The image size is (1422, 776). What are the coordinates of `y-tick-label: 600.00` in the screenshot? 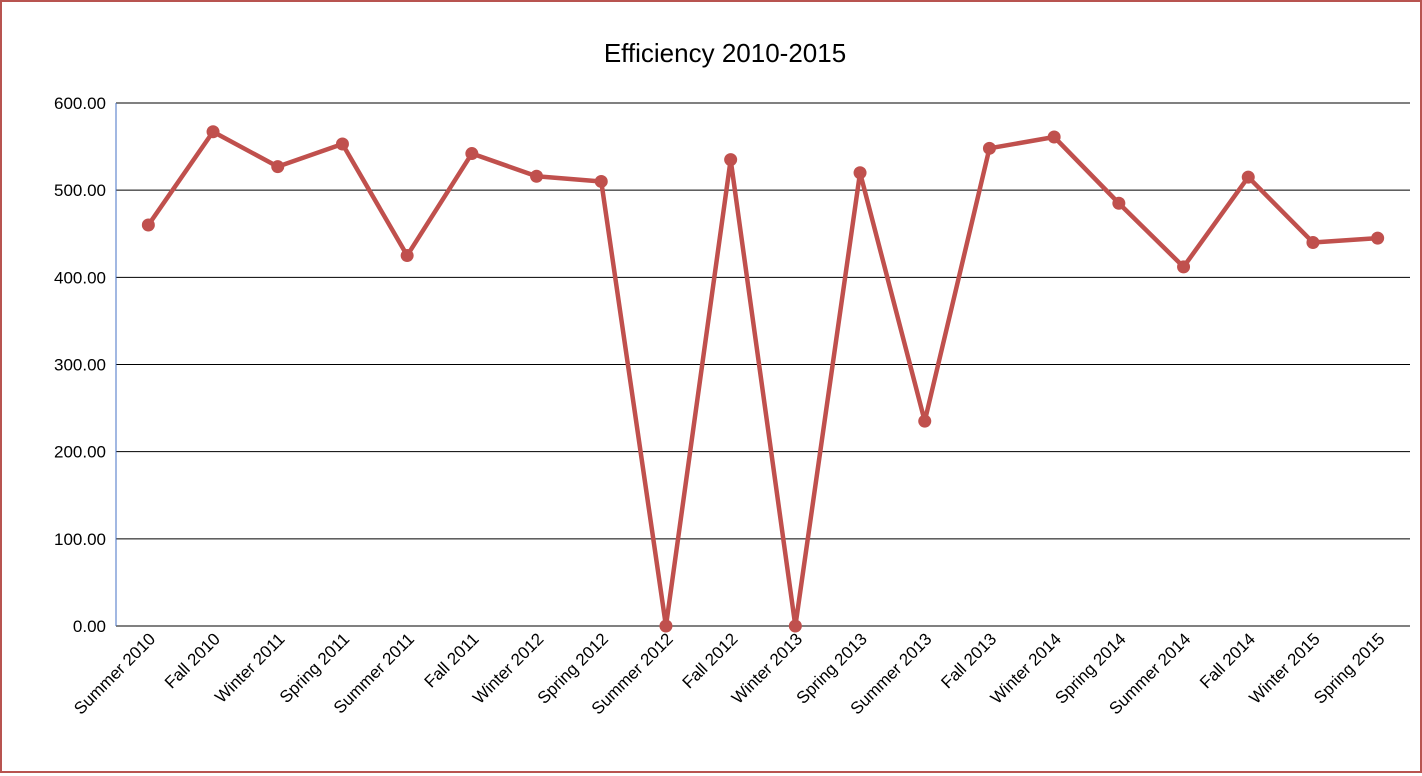 It's located at (80, 103).